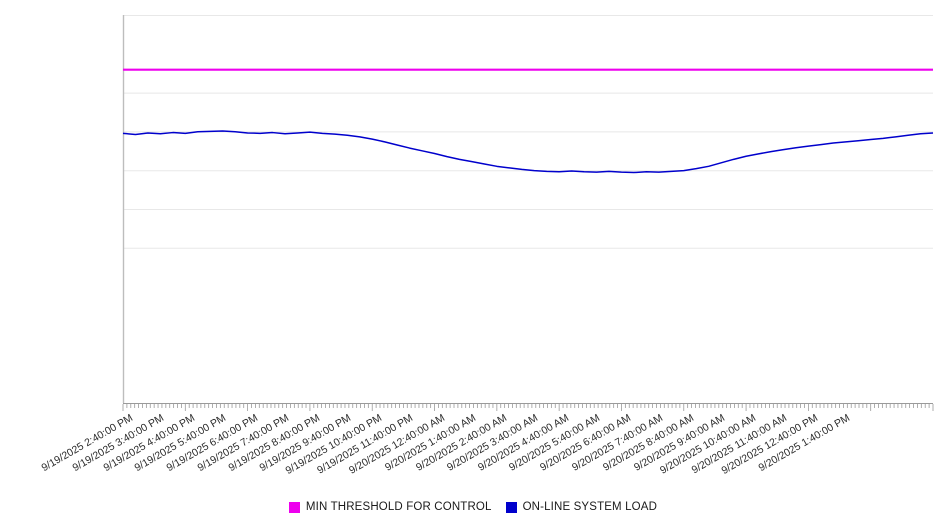 The width and height of the screenshot is (946, 526). I want to click on legend-item-min-threshold-for-control: MIN THRESHOLD FOR CONTROL, so click(390, 507).